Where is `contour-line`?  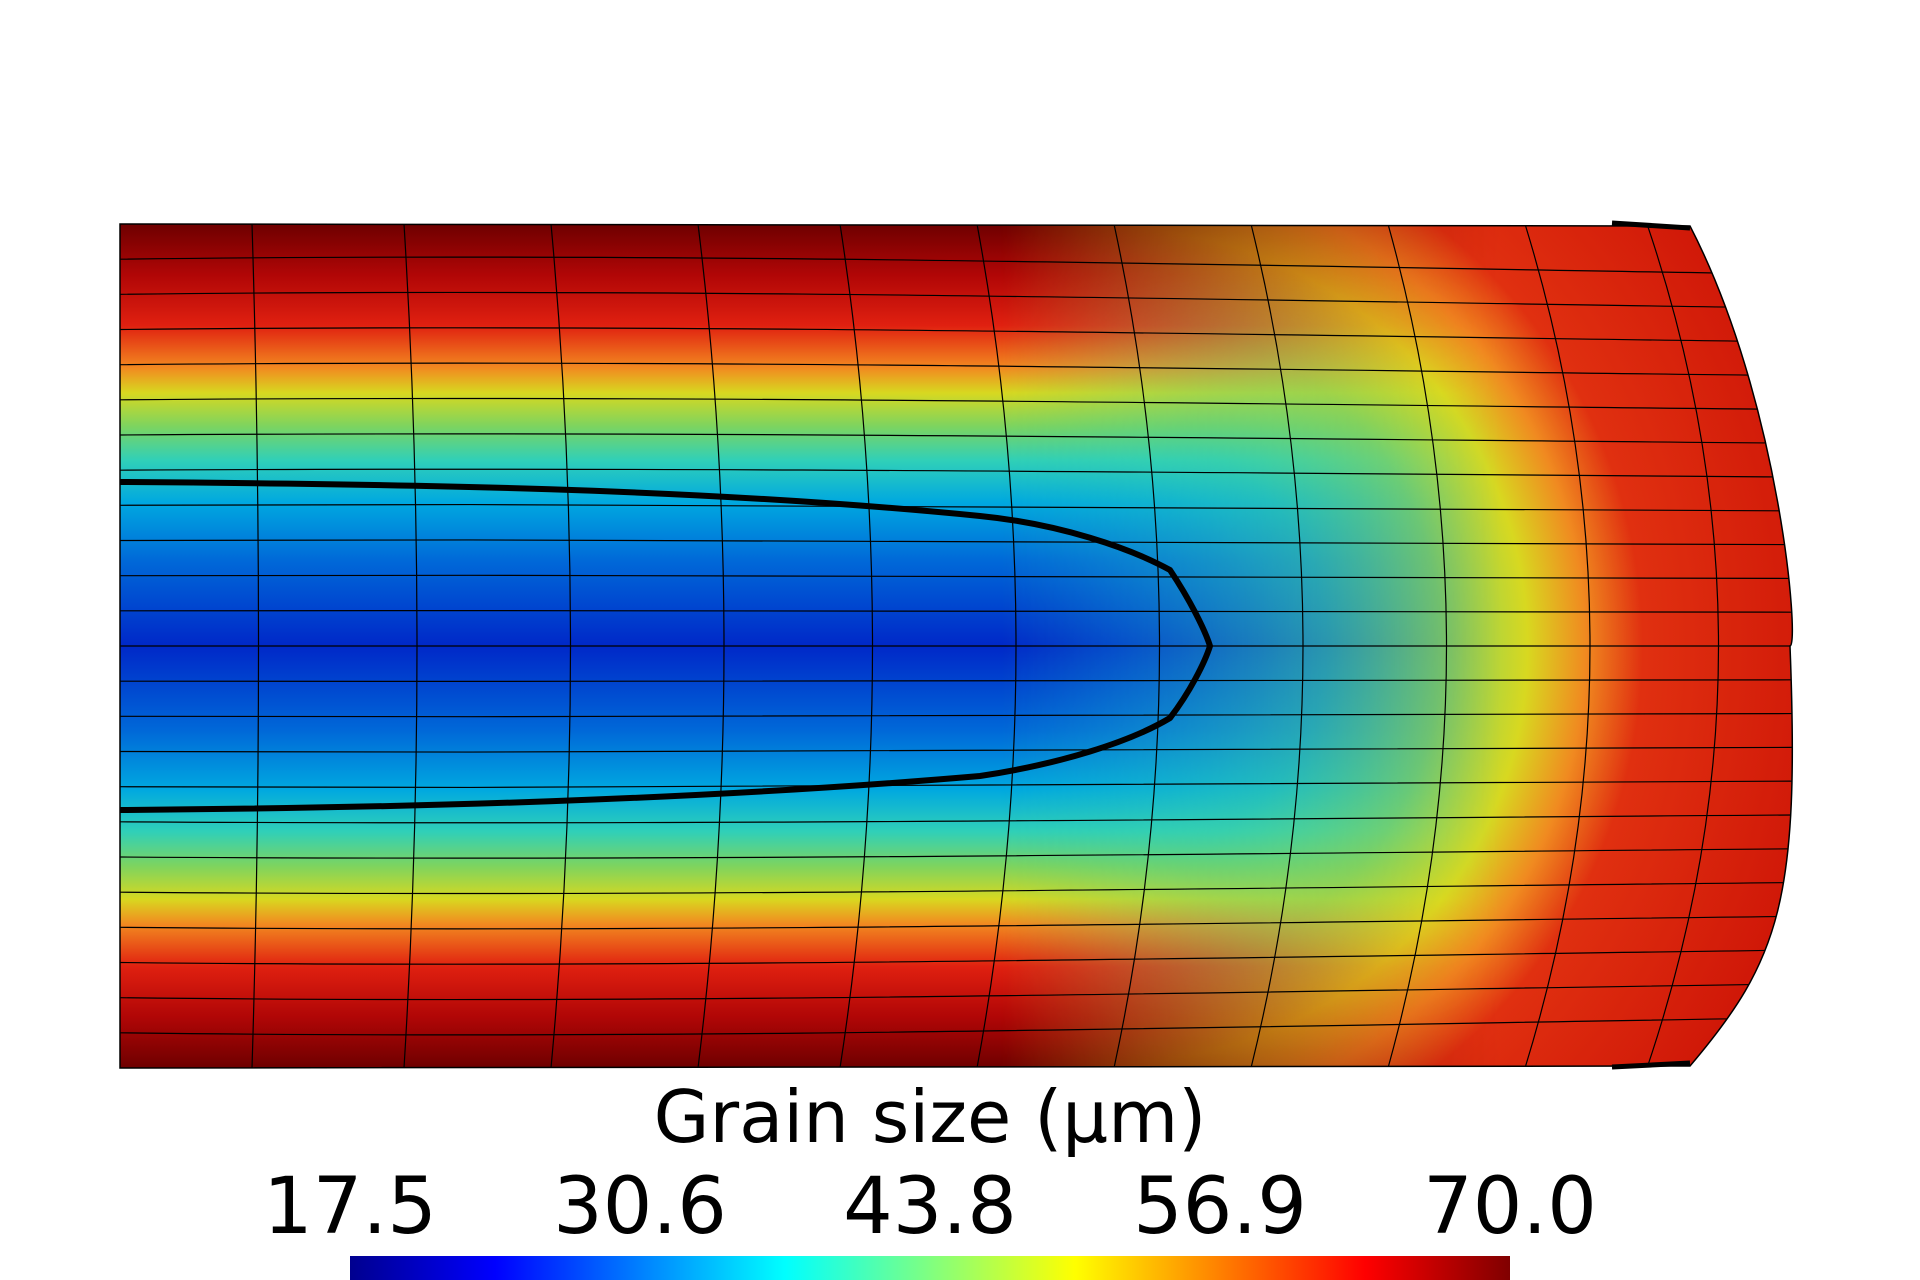 contour-line is located at coordinates (666, 646).